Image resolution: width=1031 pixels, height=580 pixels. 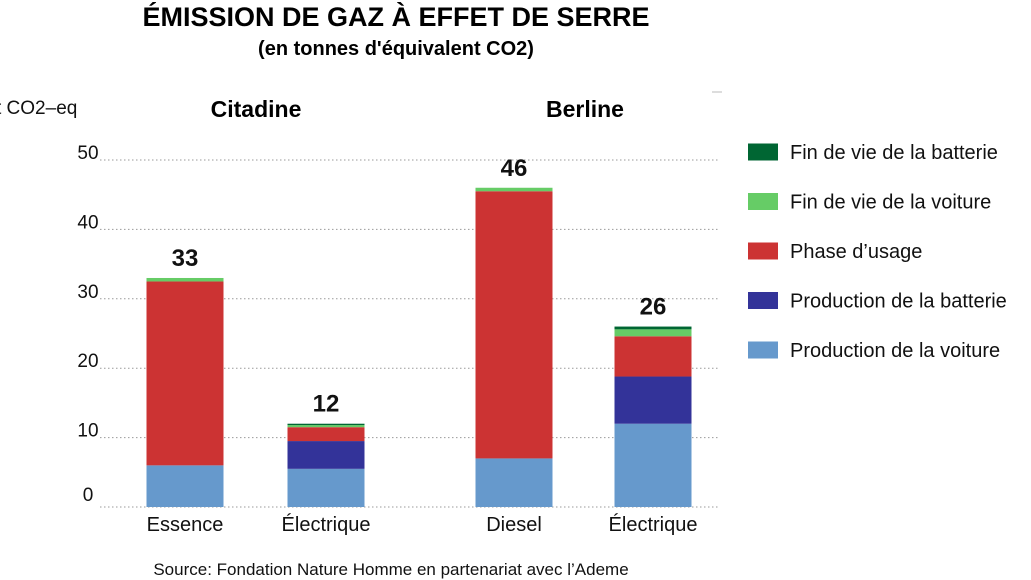 I want to click on y-tick-label: 0, so click(x=88, y=495).